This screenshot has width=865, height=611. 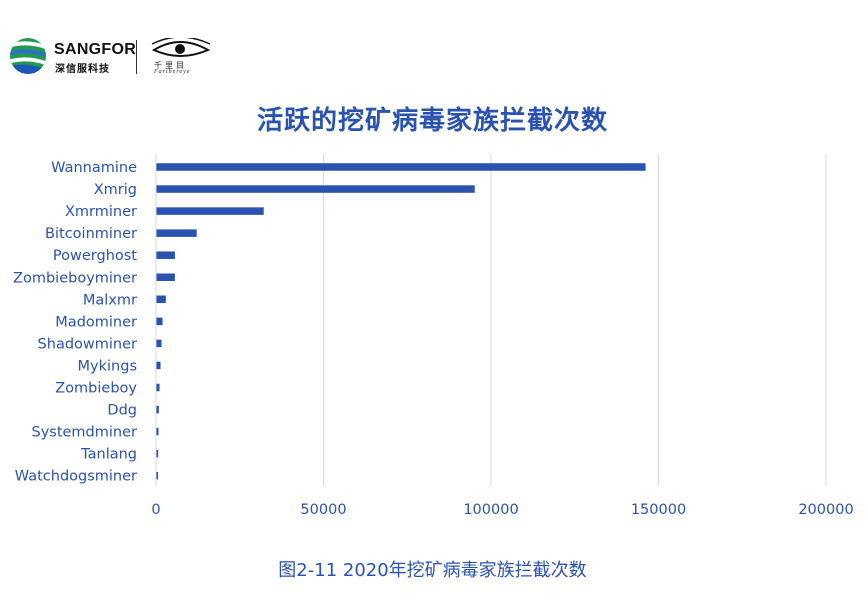 I want to click on x-tick-label-2: 100000, so click(x=490, y=510).